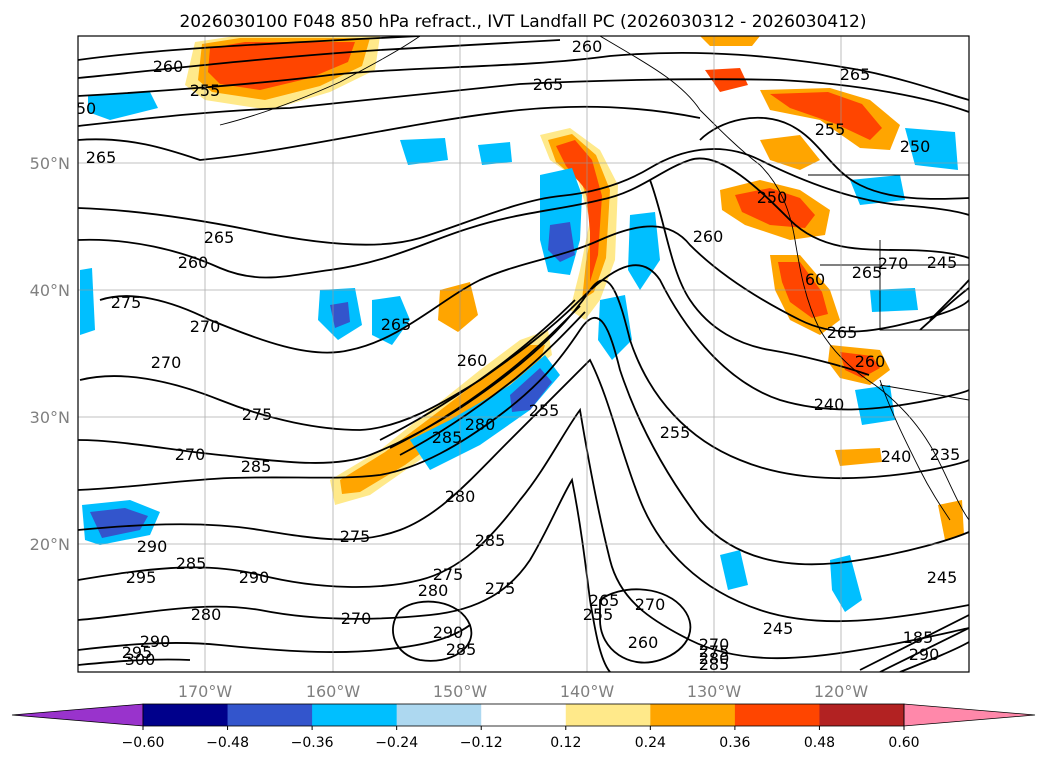  Describe the element at coordinates (123, 106) in the screenshot. I see `shade-blue-aleut` at that location.